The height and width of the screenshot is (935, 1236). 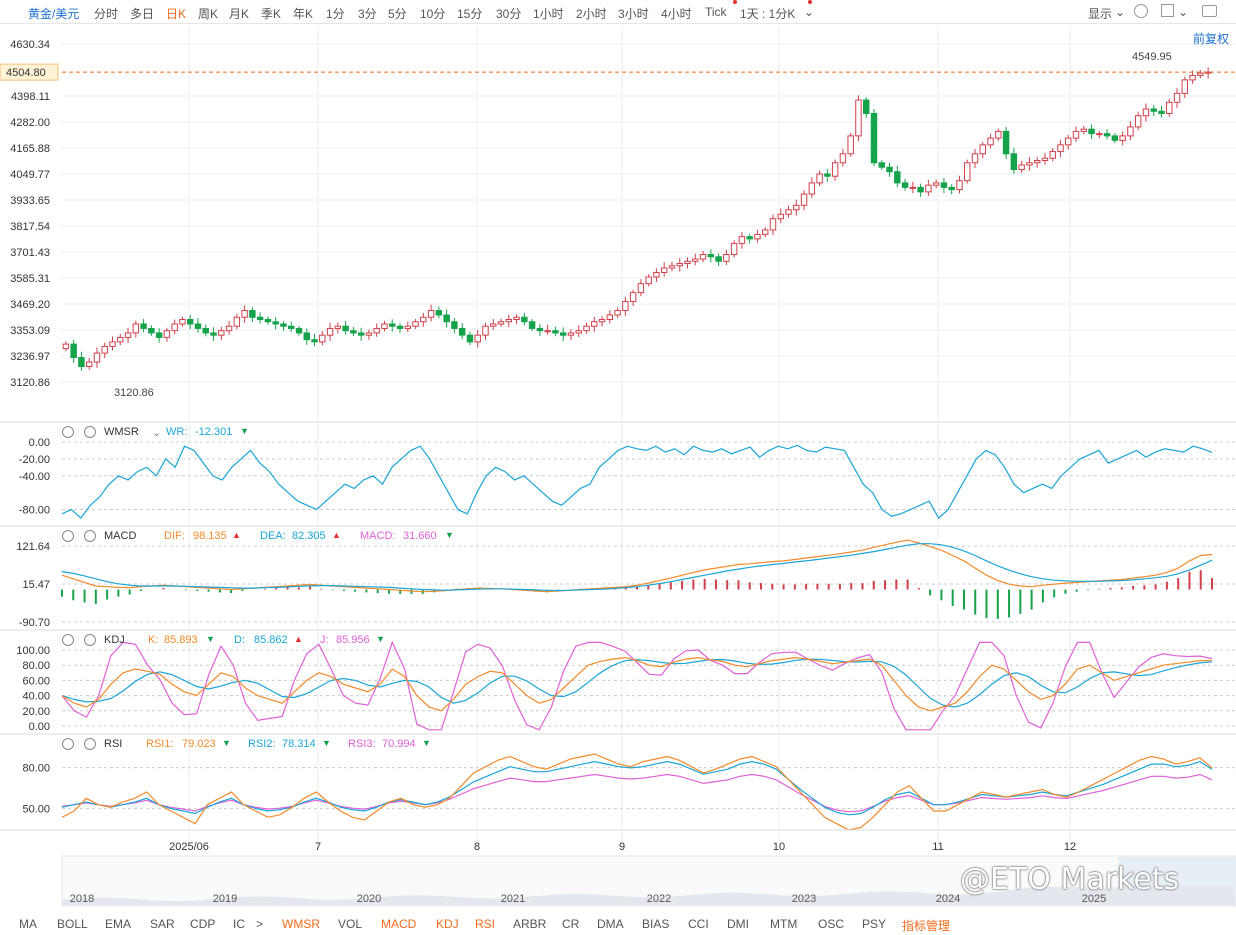 I want to click on x-tick-label: 11, so click(x=937, y=847).